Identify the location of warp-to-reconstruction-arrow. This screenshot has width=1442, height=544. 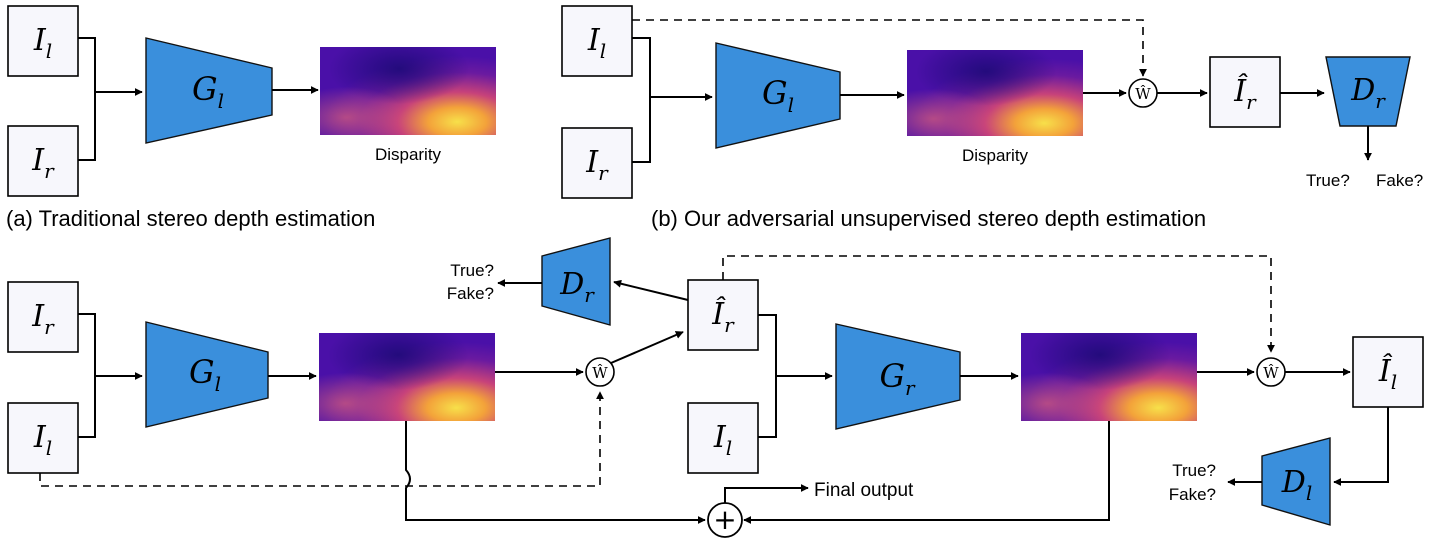
(647, 347).